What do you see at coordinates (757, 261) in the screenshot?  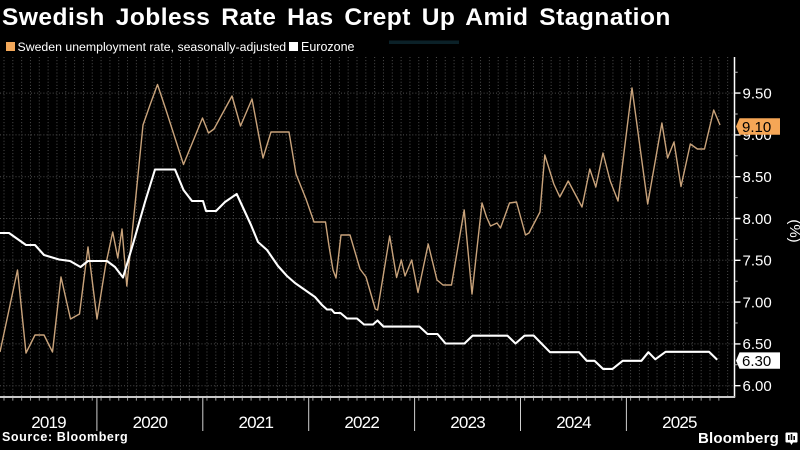 I see `svg-text: 7.50` at bounding box center [757, 261].